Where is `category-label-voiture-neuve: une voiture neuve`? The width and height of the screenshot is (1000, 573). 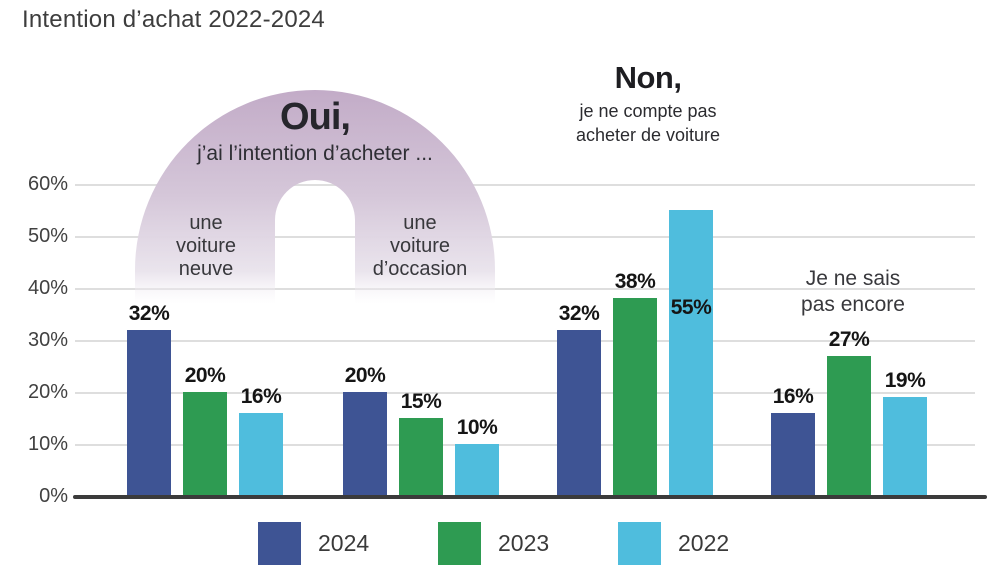
category-label-voiture-neuve: une voiture neuve is located at coordinates (206, 246).